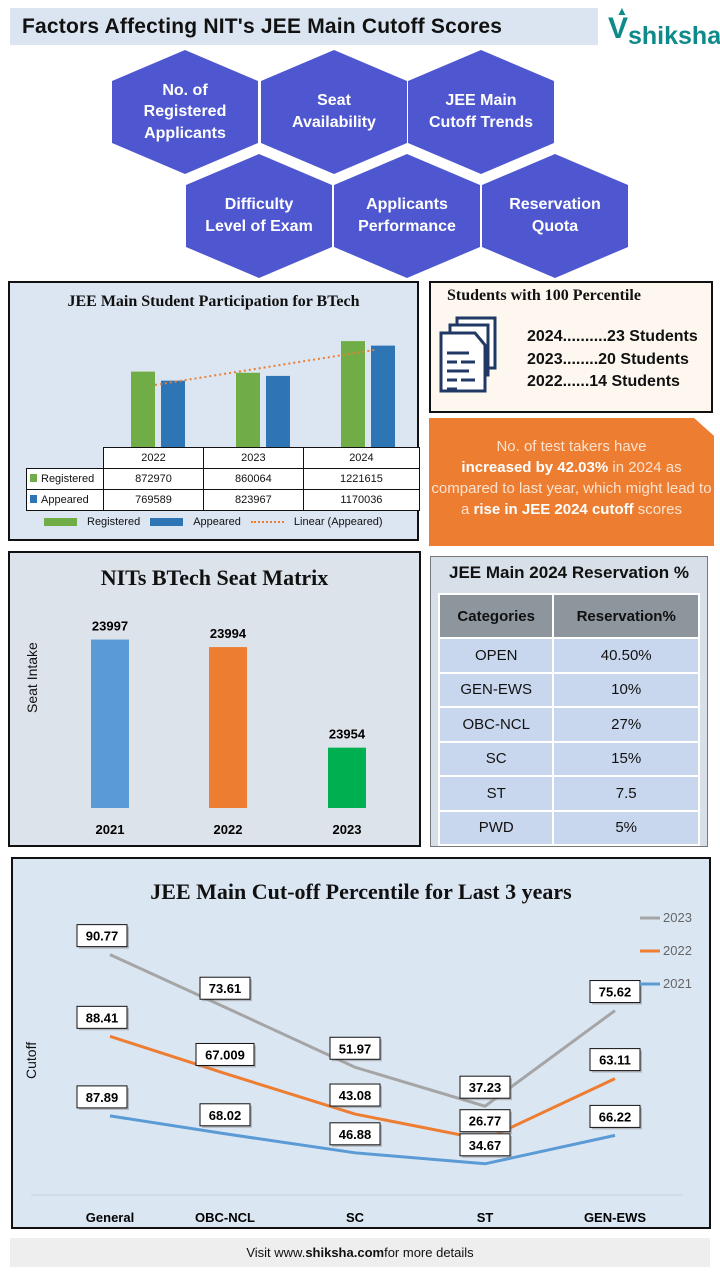 This screenshot has width=720, height=1280. Describe the element at coordinates (407, 216) in the screenshot. I see `factor-hex: Applicants Performance` at that location.